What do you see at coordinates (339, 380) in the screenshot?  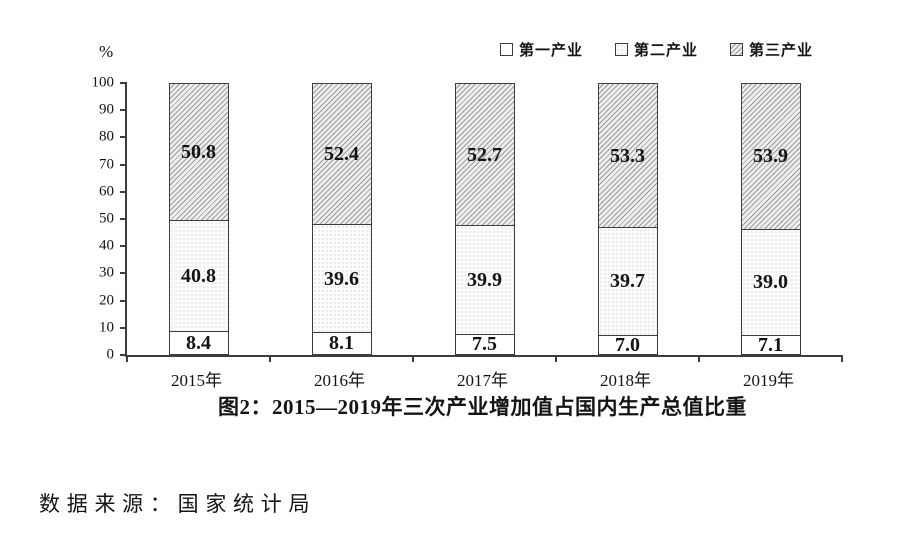 I see `x-category-label: 2016年` at bounding box center [339, 380].